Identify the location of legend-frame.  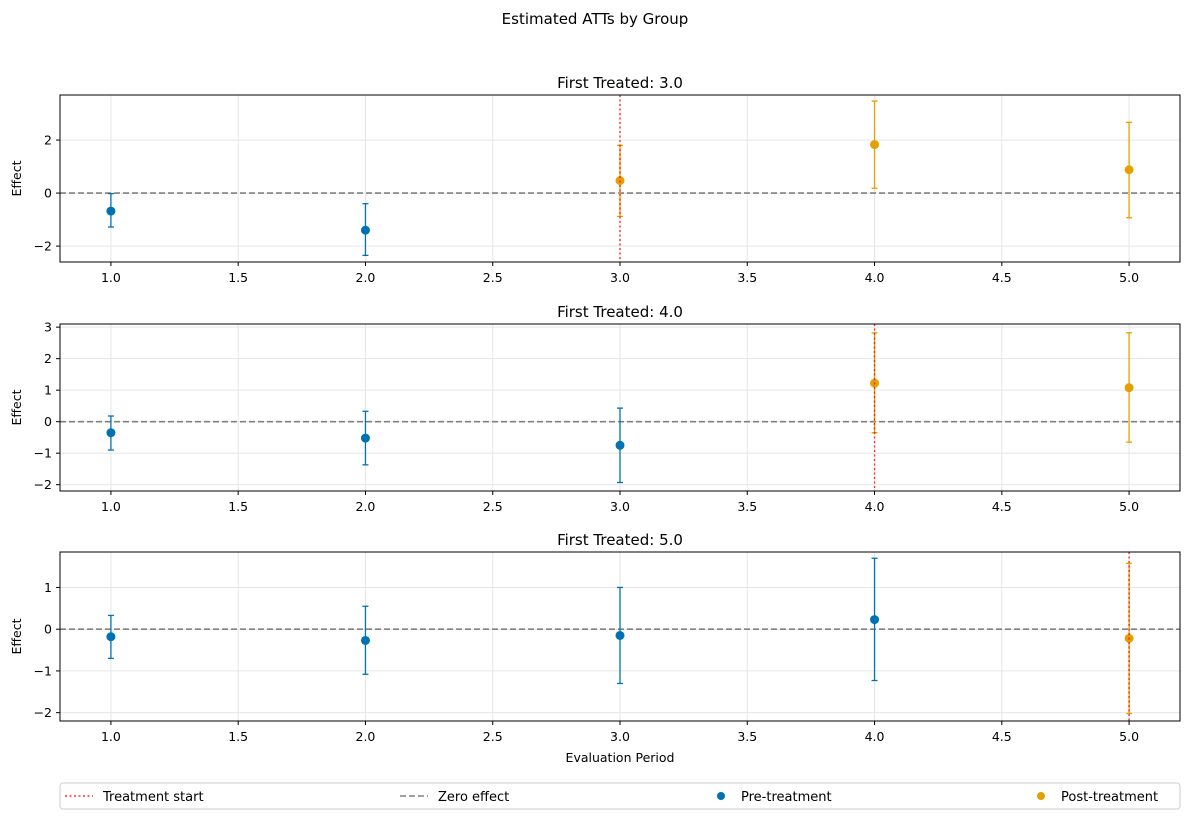
(620, 796).